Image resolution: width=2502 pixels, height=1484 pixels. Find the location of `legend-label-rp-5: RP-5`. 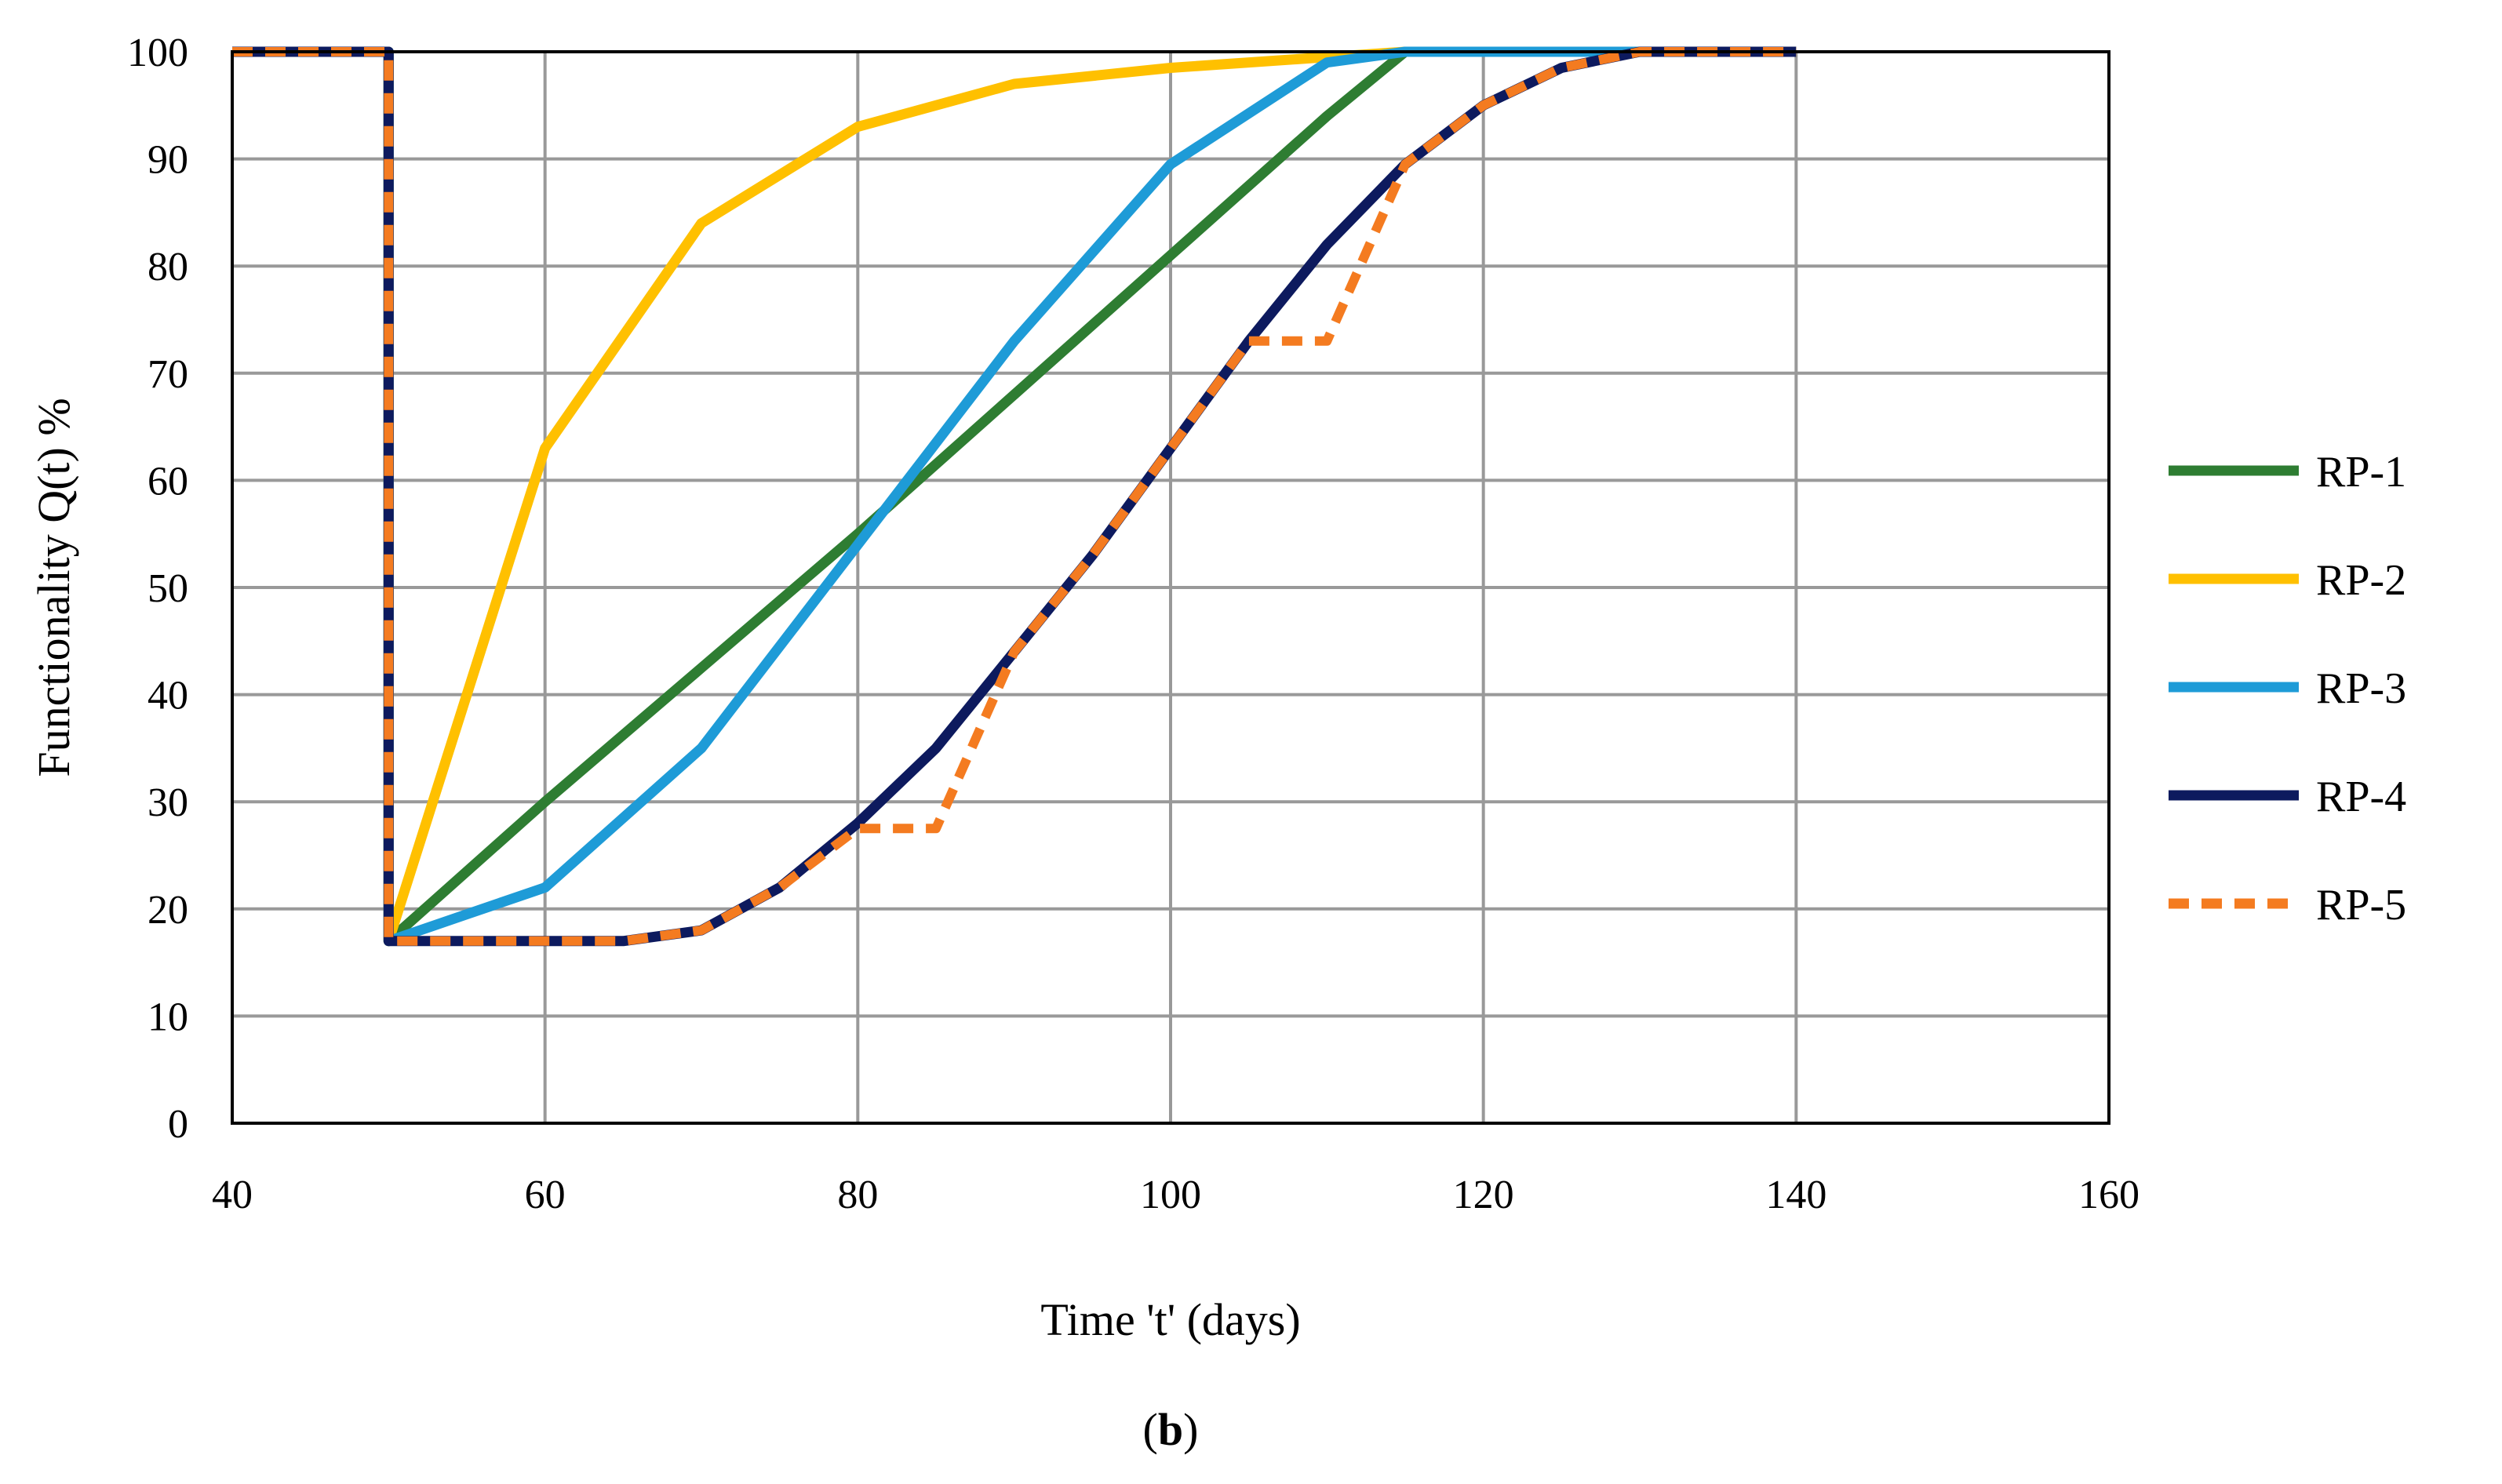

legend-label-rp-5: RP-5 is located at coordinates (2361, 905).